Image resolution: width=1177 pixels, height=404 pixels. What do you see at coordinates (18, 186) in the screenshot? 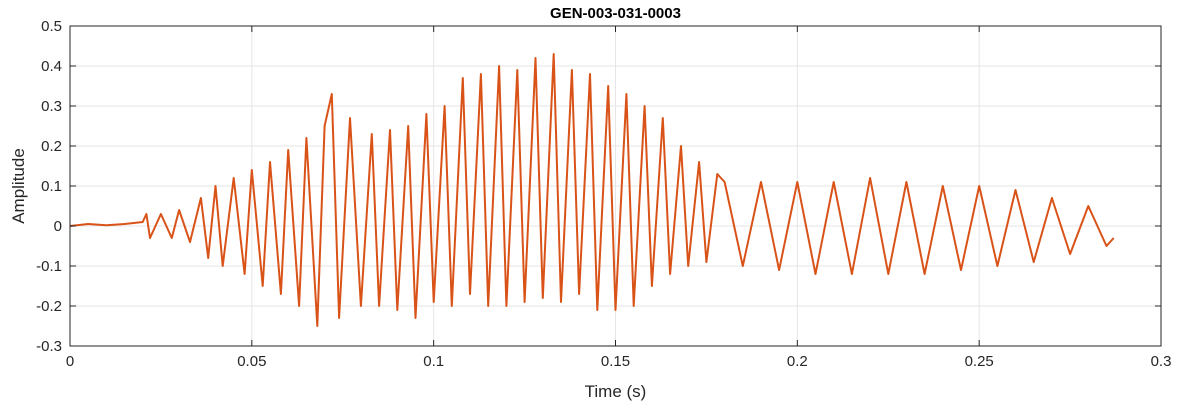
I see `y-axis-label: Amplitude` at bounding box center [18, 186].